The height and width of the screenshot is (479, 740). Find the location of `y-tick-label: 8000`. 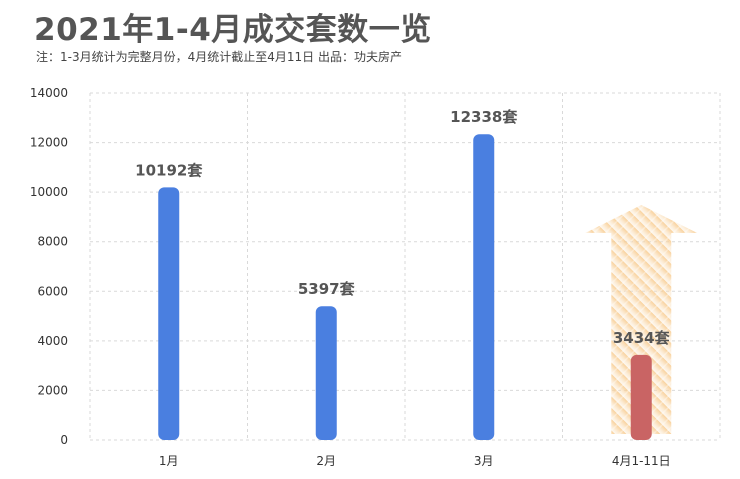

y-tick-label: 8000 is located at coordinates (52, 242).